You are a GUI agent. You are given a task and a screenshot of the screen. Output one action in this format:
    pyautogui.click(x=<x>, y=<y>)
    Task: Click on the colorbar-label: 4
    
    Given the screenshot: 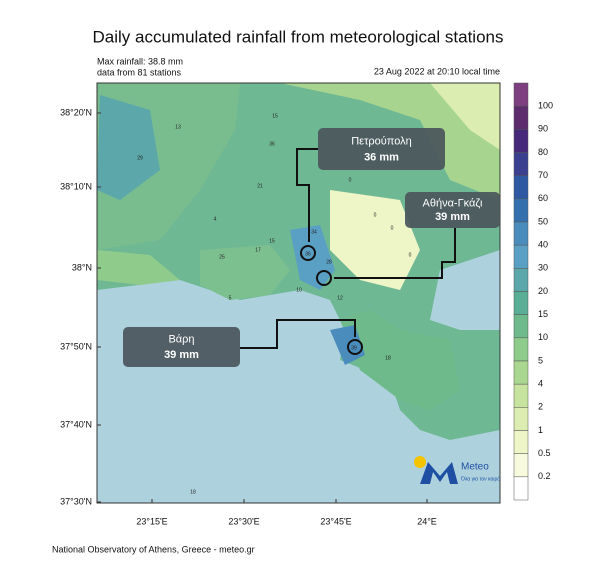 What is the action you would take?
    pyautogui.click(x=540, y=384)
    